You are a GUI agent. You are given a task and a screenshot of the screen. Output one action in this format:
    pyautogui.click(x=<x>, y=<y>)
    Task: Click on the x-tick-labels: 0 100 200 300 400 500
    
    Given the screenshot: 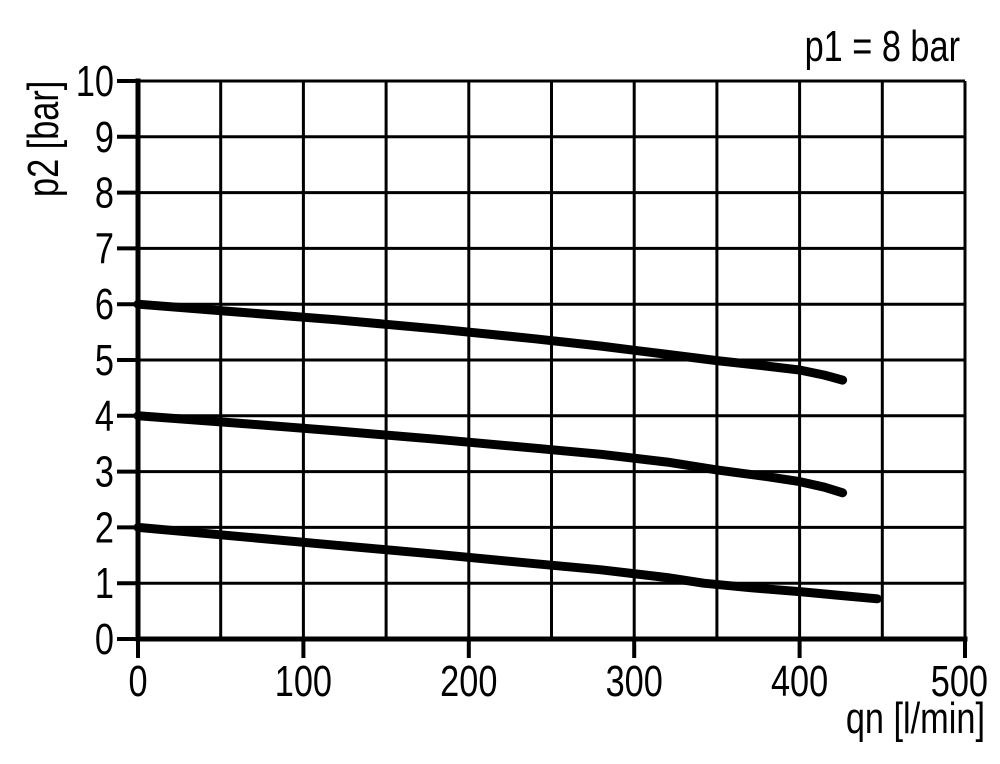 What is the action you would take?
    pyautogui.click(x=558, y=681)
    